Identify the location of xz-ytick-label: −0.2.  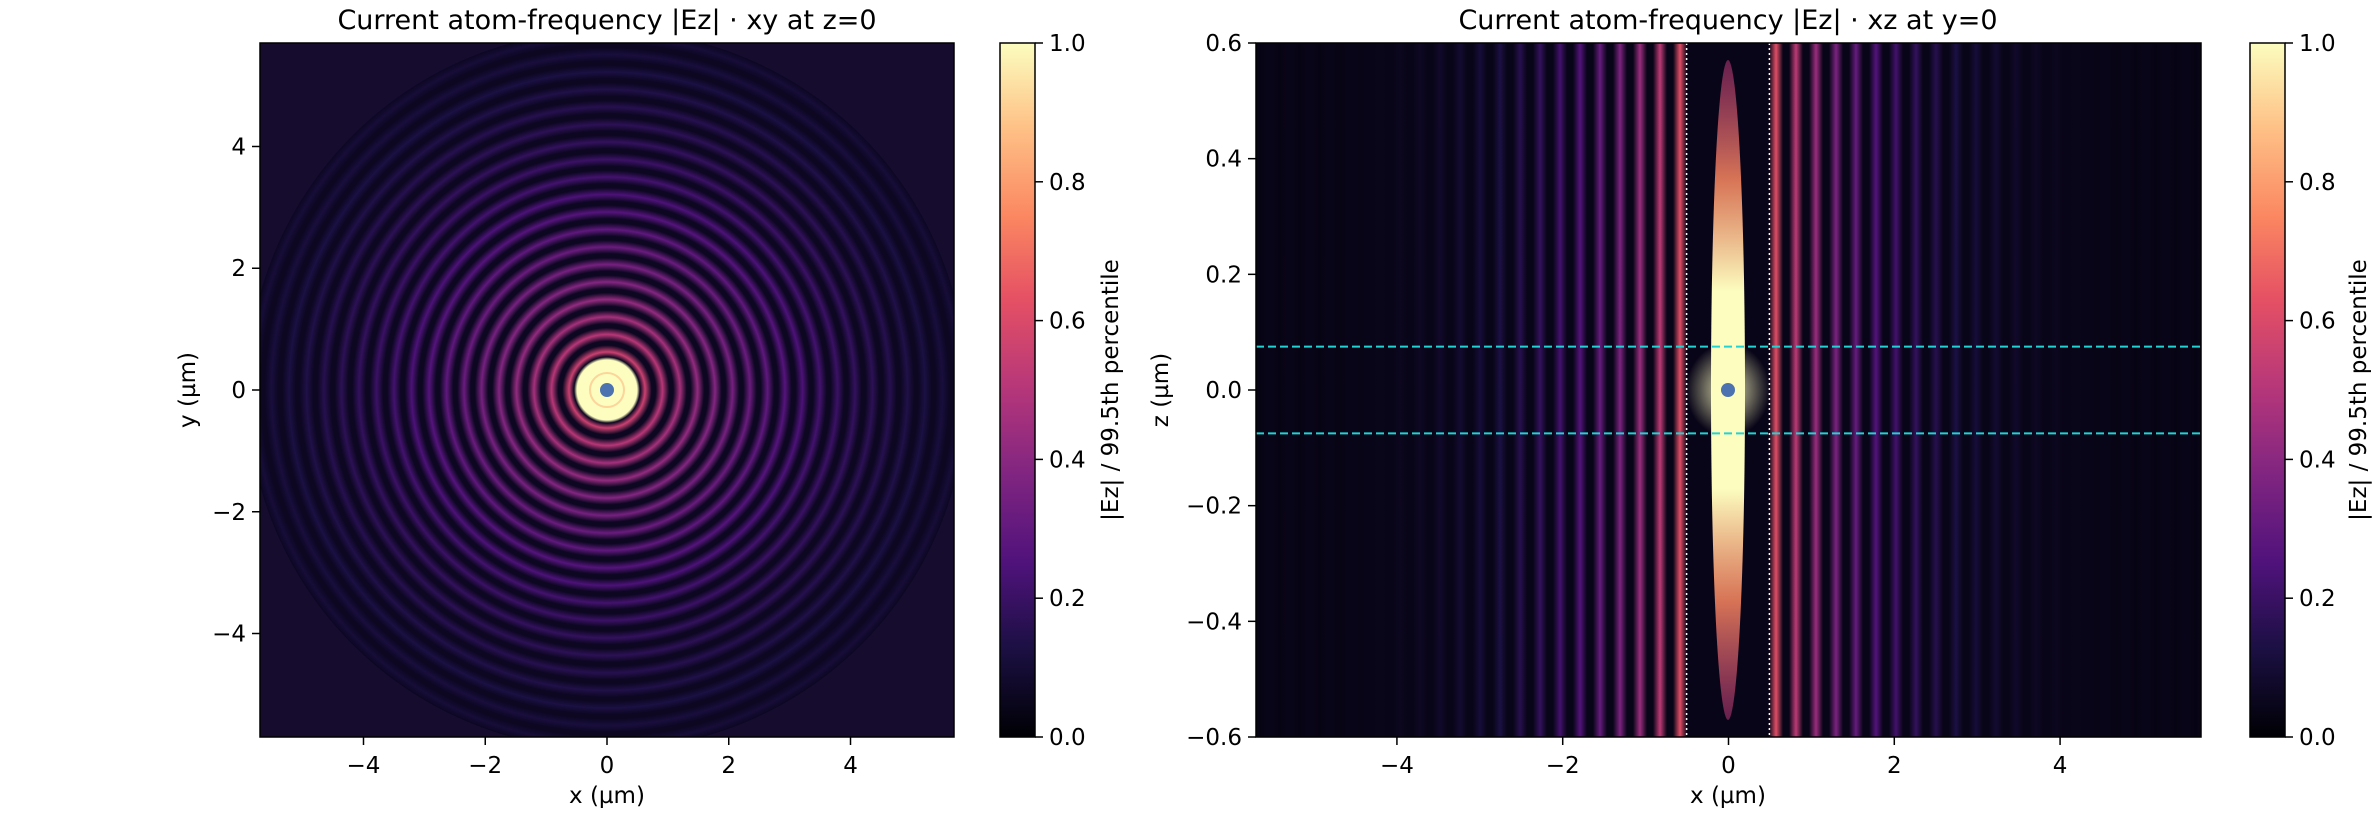
(1214, 507).